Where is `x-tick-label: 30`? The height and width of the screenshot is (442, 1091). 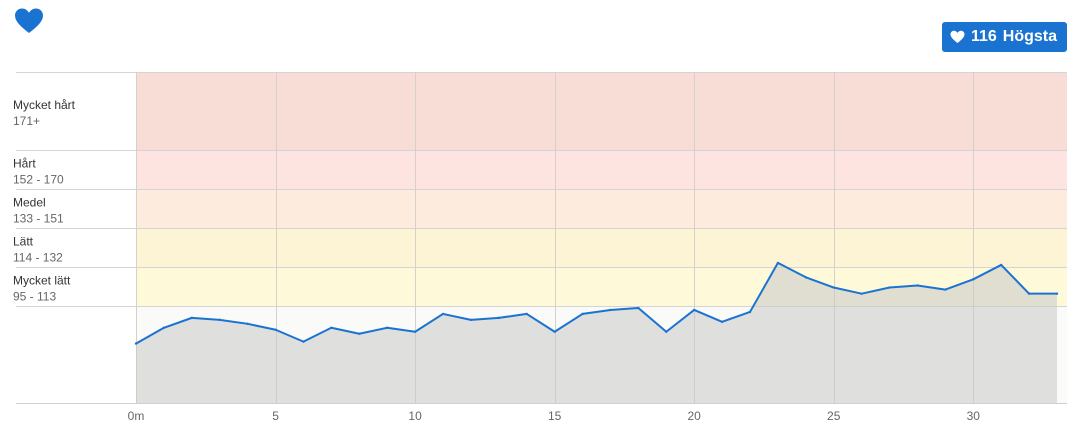
x-tick-label: 30 is located at coordinates (974, 416).